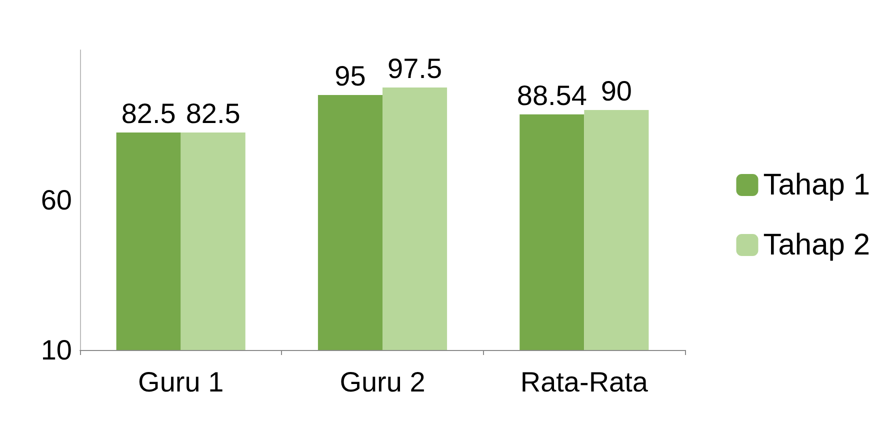 Image resolution: width=885 pixels, height=430 pixels. I want to click on y-tick-label: 10, so click(56, 350).